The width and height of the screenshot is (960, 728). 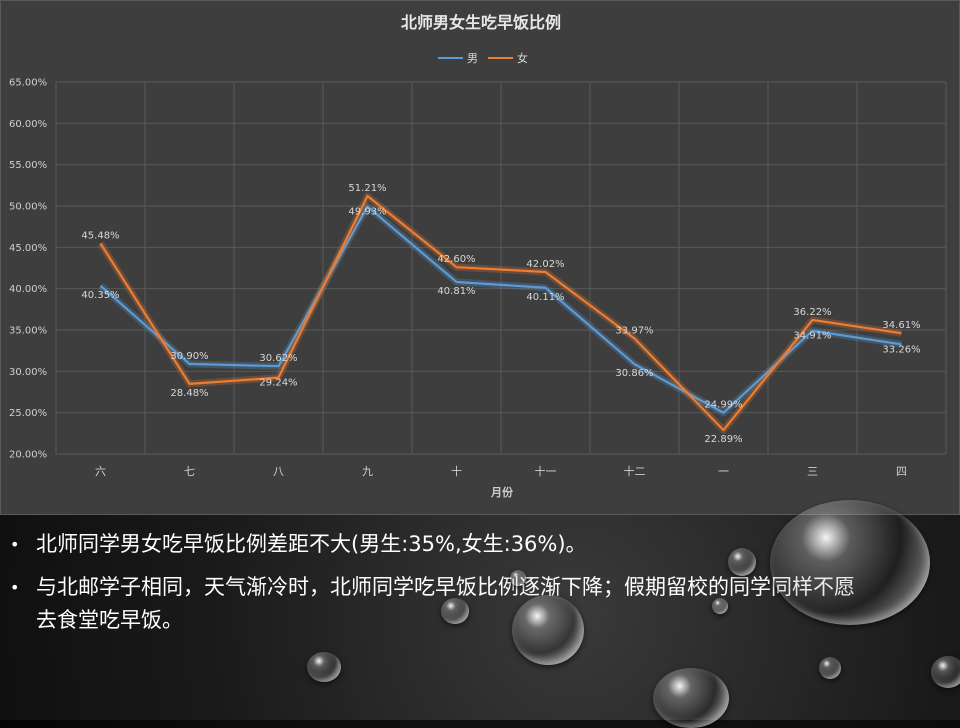 I want to click on data-label-female: 36.22%, so click(x=812, y=312).